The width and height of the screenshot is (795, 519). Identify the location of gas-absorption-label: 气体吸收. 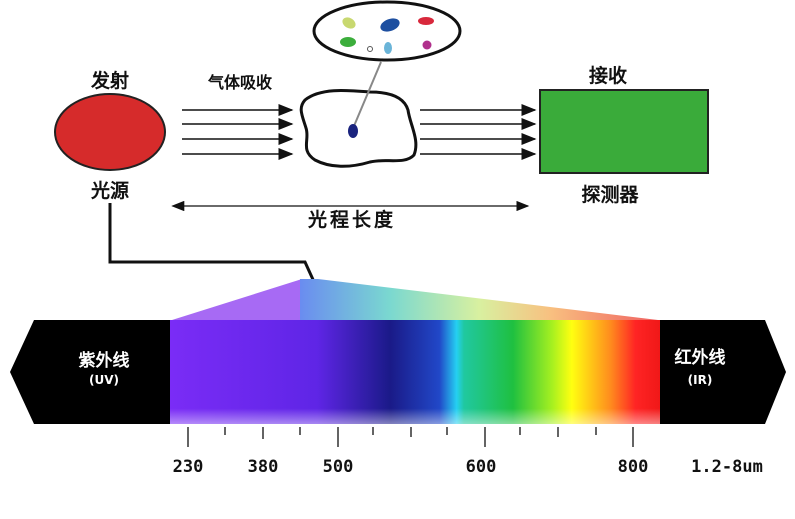
(239, 82).